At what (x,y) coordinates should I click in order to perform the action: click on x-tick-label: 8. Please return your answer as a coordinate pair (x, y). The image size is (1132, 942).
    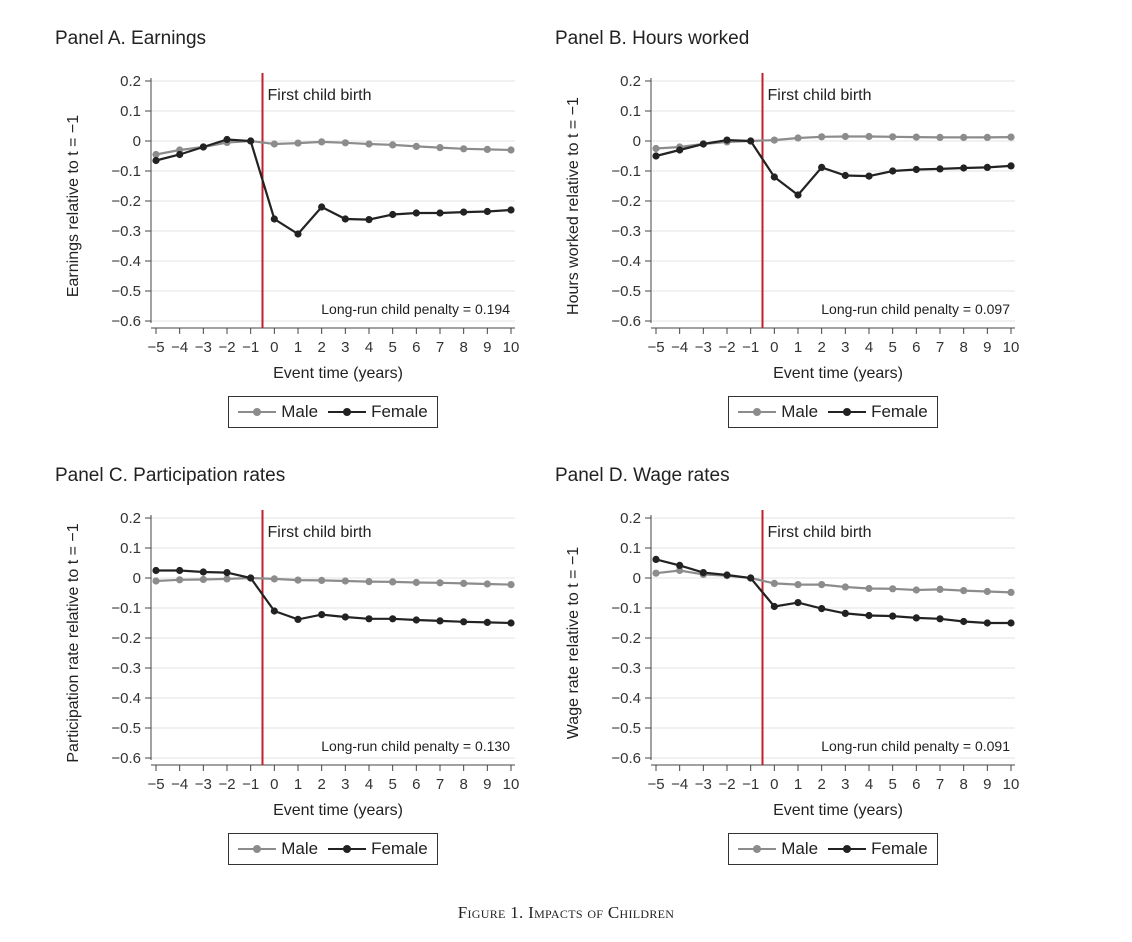
    Looking at the image, I should click on (963, 347).